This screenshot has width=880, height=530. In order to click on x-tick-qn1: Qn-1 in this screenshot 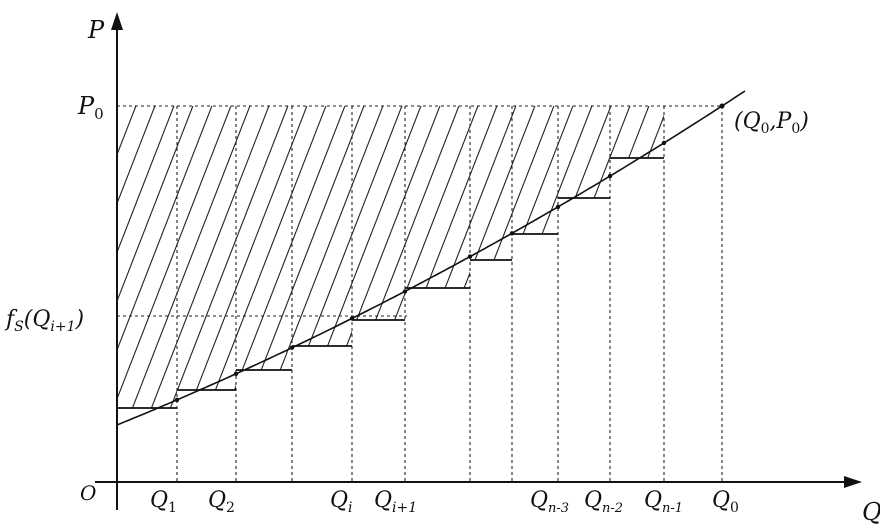, I will do `click(663, 502)`.